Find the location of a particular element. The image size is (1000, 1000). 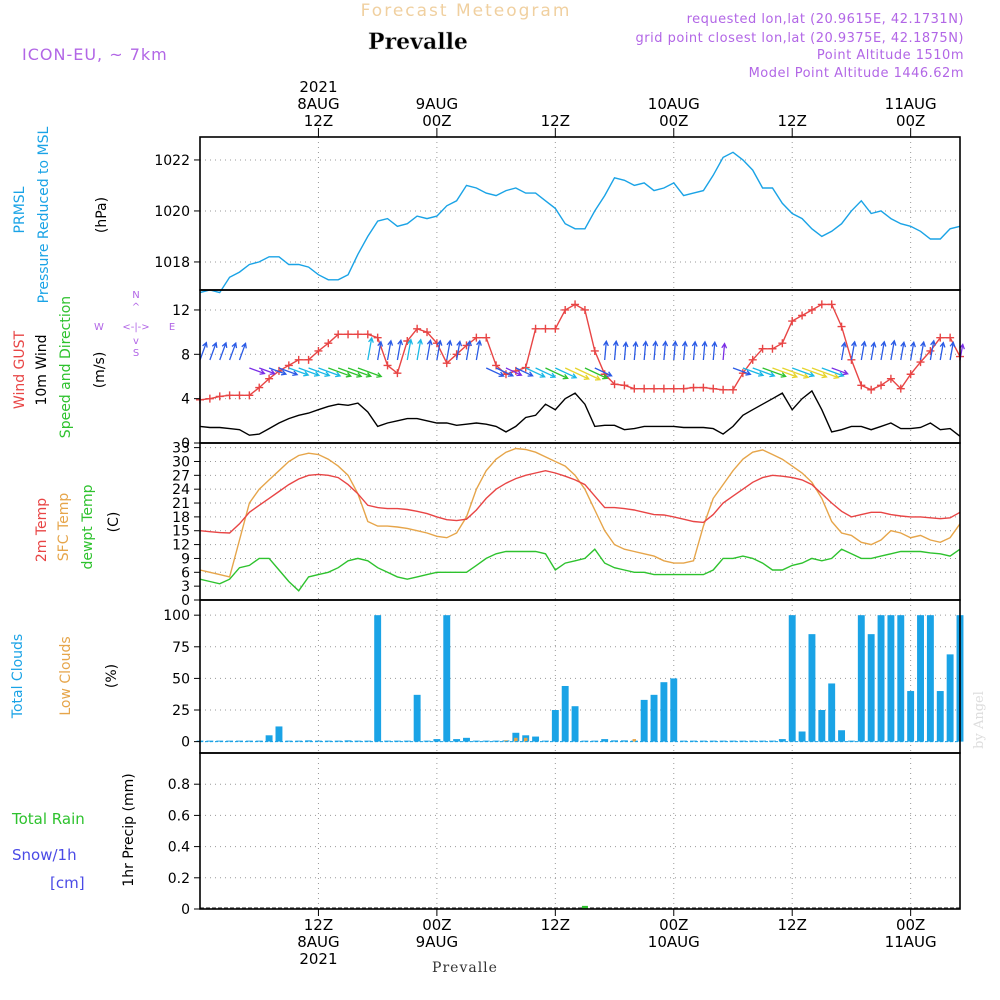

dew-label: dewpt Temp is located at coordinates (88, 526).